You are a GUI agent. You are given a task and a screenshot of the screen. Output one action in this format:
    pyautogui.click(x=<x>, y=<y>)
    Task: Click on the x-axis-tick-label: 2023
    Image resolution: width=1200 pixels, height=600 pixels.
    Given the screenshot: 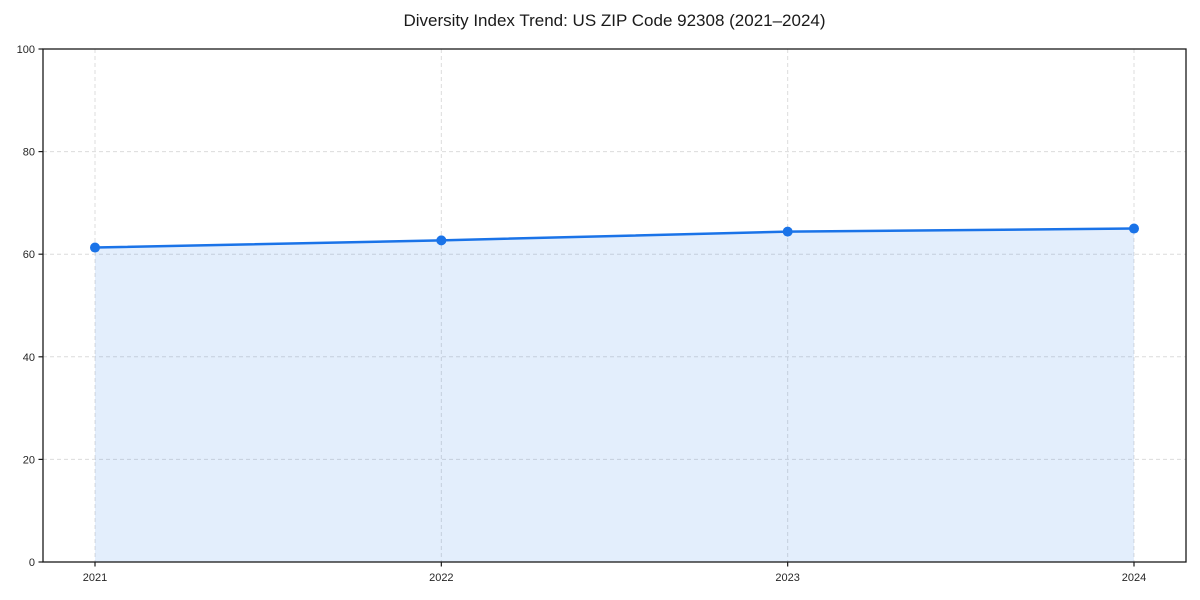 What is the action you would take?
    pyautogui.click(x=787, y=578)
    